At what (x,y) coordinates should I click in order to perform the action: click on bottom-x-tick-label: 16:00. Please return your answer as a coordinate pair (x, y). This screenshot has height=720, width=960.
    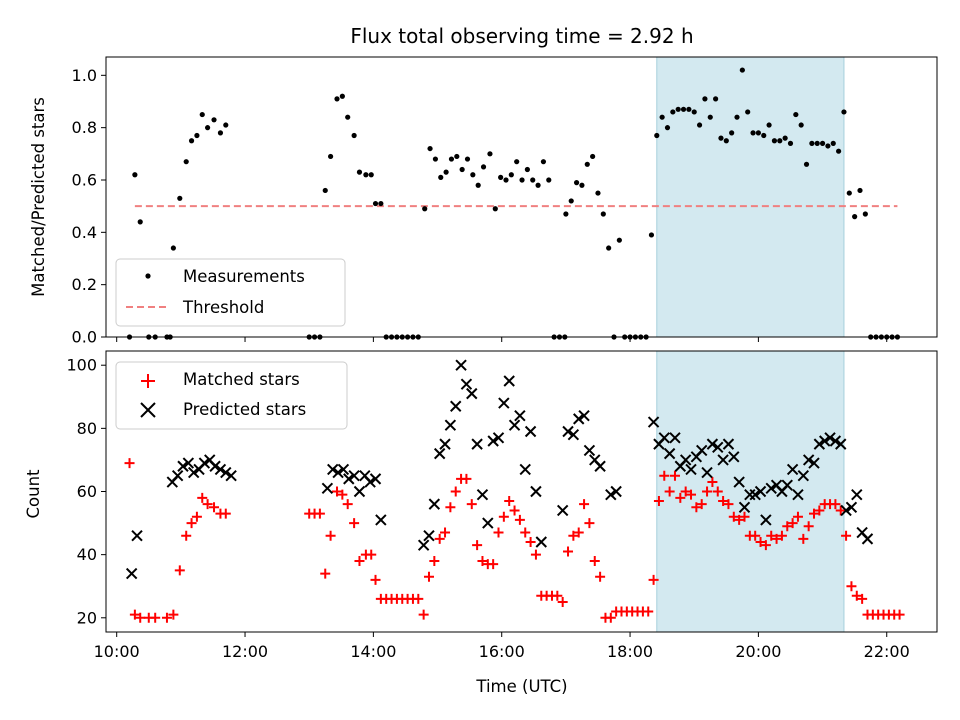
    Looking at the image, I should click on (502, 651).